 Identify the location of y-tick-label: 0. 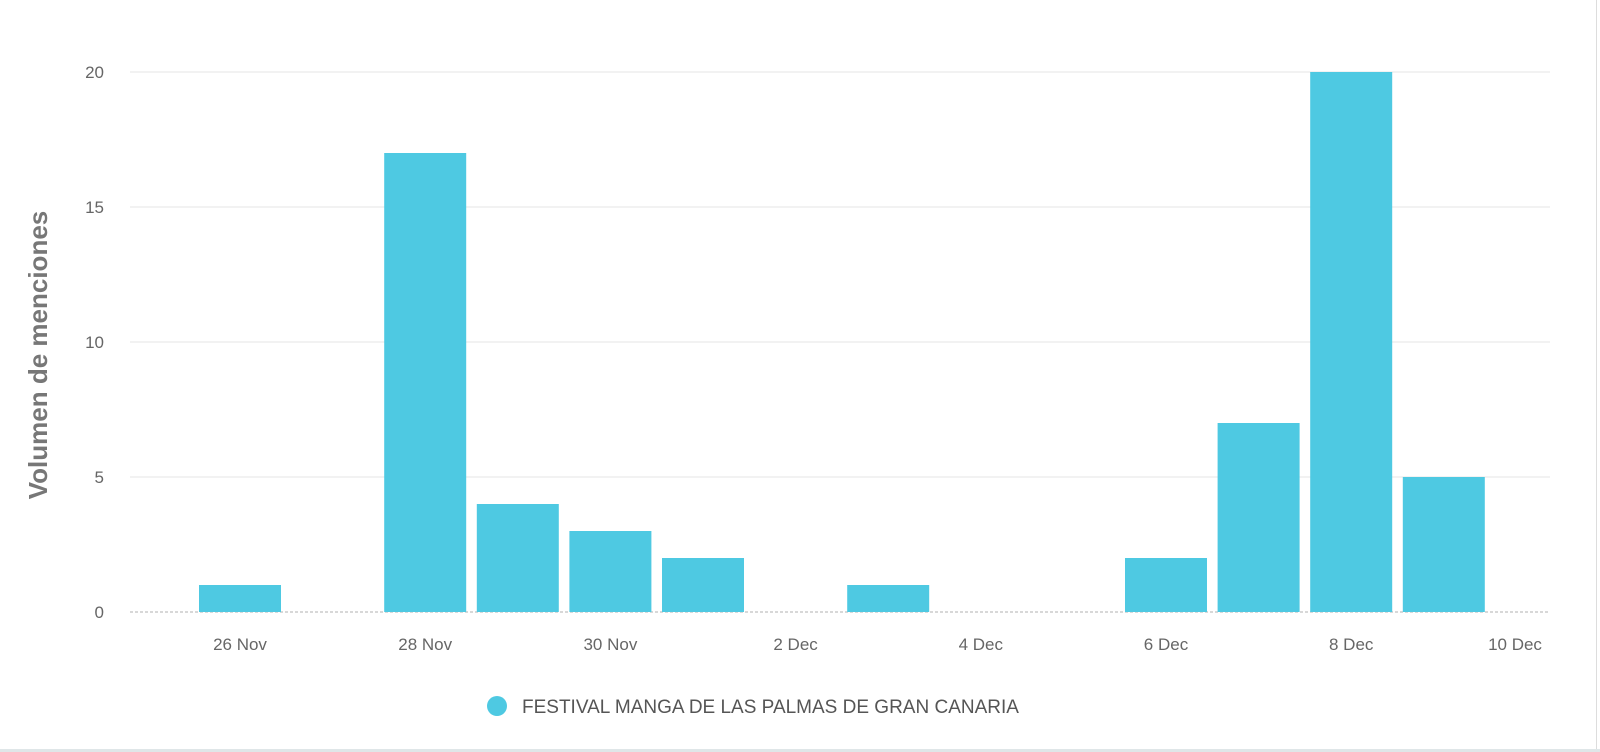
(99, 612).